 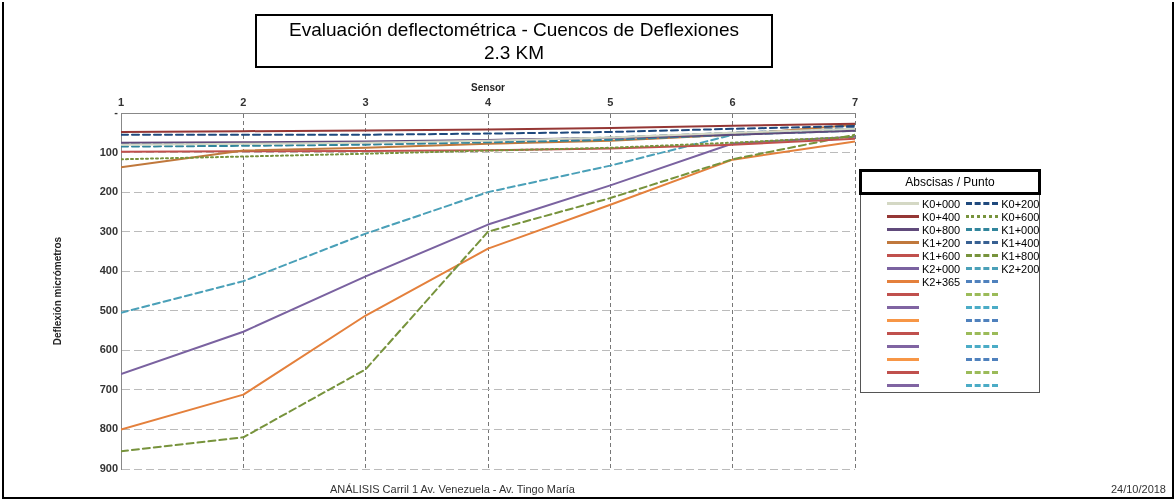 What do you see at coordinates (941, 216) in the screenshot?
I see `legend-label: K0+400` at bounding box center [941, 216].